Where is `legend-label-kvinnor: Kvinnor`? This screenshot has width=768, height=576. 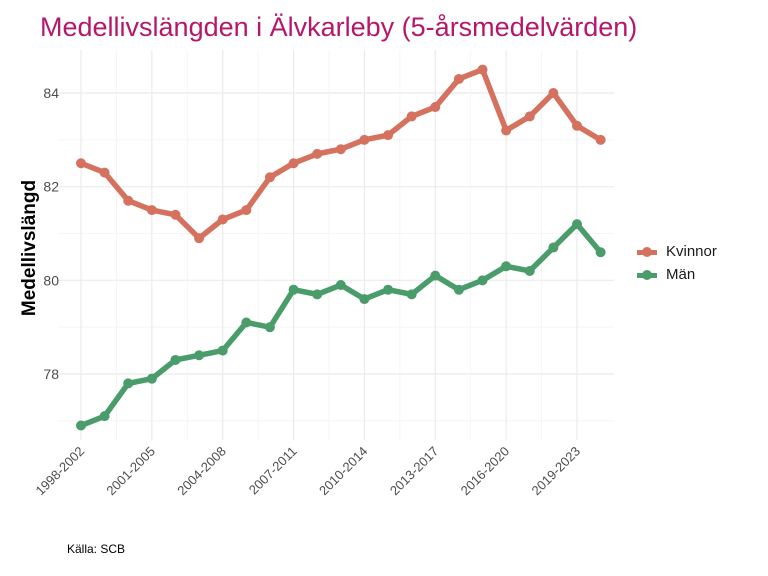
legend-label-kvinnor: Kvinnor is located at coordinates (691, 251).